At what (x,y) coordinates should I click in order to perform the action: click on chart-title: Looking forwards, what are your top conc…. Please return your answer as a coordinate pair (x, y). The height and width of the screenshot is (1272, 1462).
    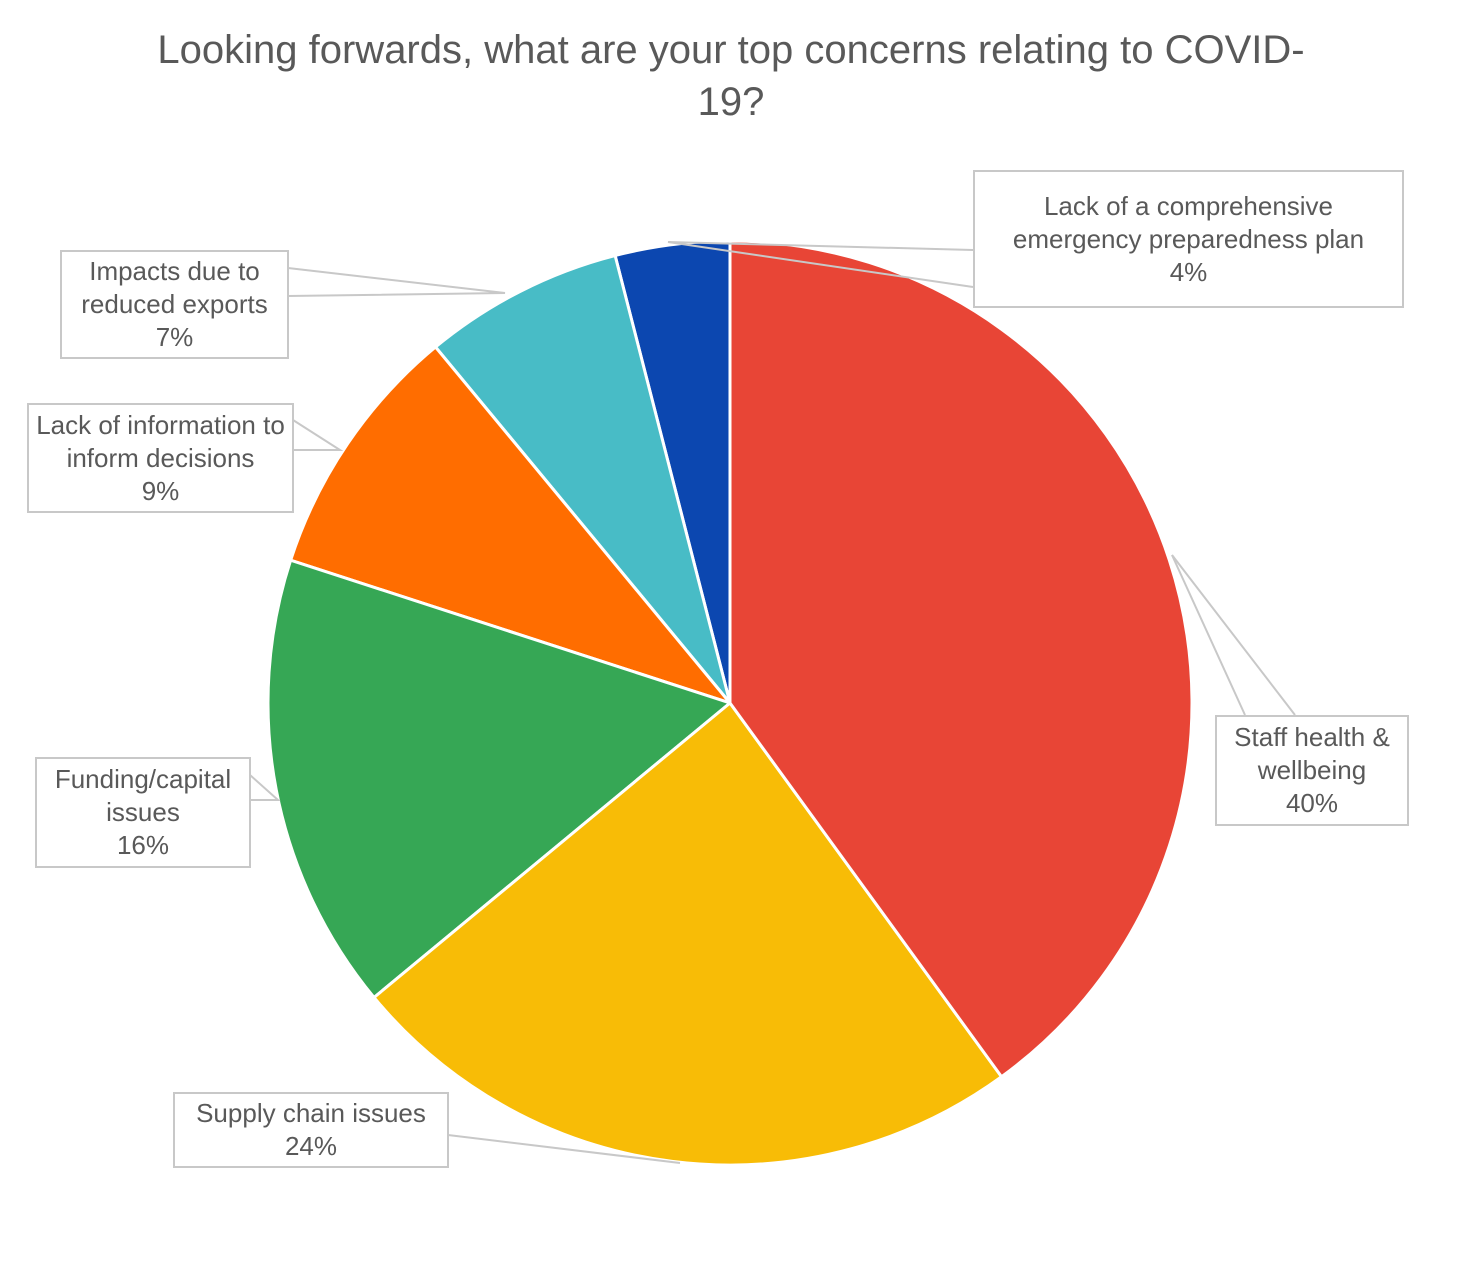
    Looking at the image, I should click on (731, 76).